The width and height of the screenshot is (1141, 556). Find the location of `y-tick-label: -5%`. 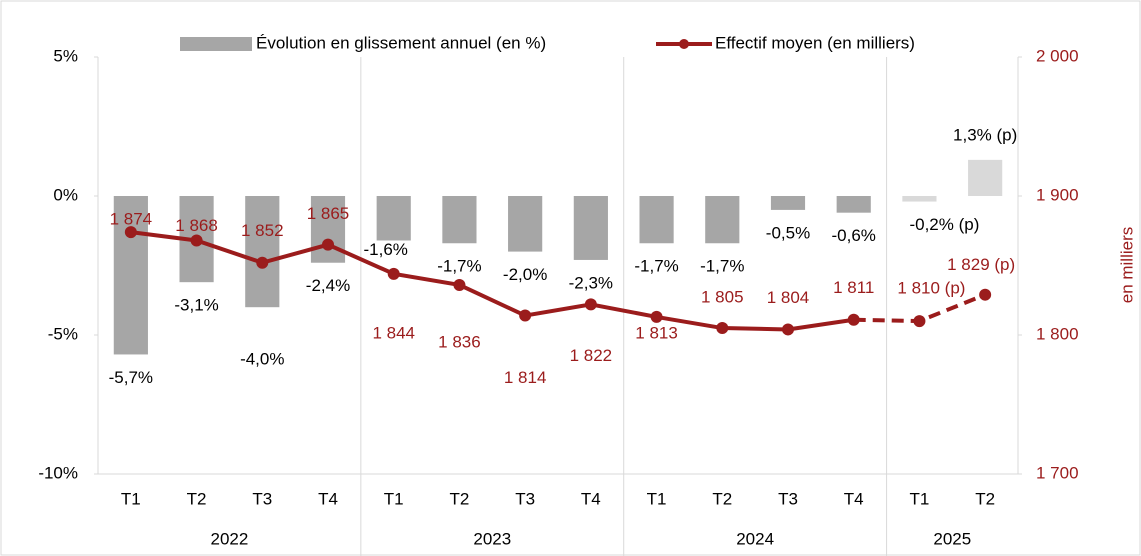

y-tick-label: -5% is located at coordinates (63, 333).